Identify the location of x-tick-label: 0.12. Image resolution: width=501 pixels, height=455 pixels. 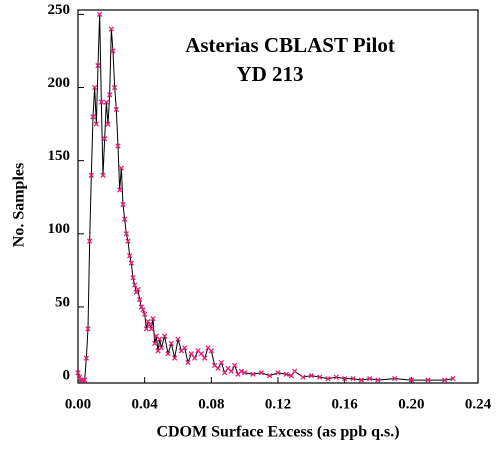
(278, 404).